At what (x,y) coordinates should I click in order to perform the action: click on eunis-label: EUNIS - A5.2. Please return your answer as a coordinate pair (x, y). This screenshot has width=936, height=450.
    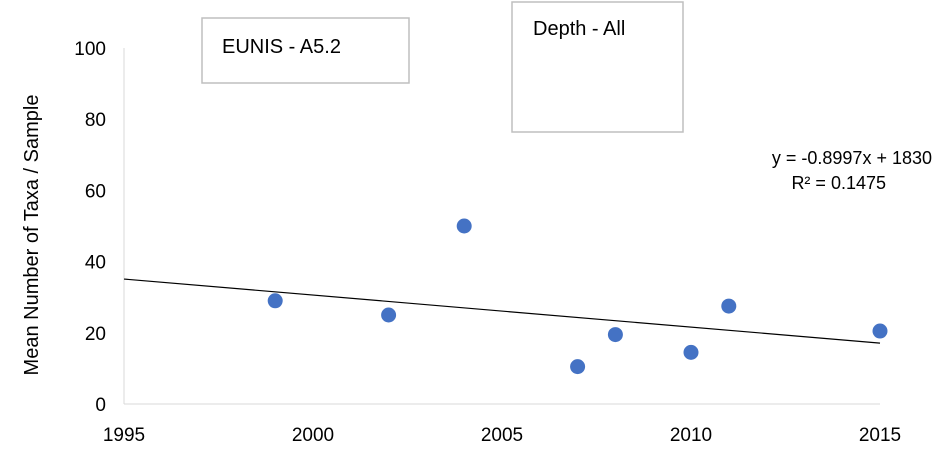
    Looking at the image, I should click on (281, 47).